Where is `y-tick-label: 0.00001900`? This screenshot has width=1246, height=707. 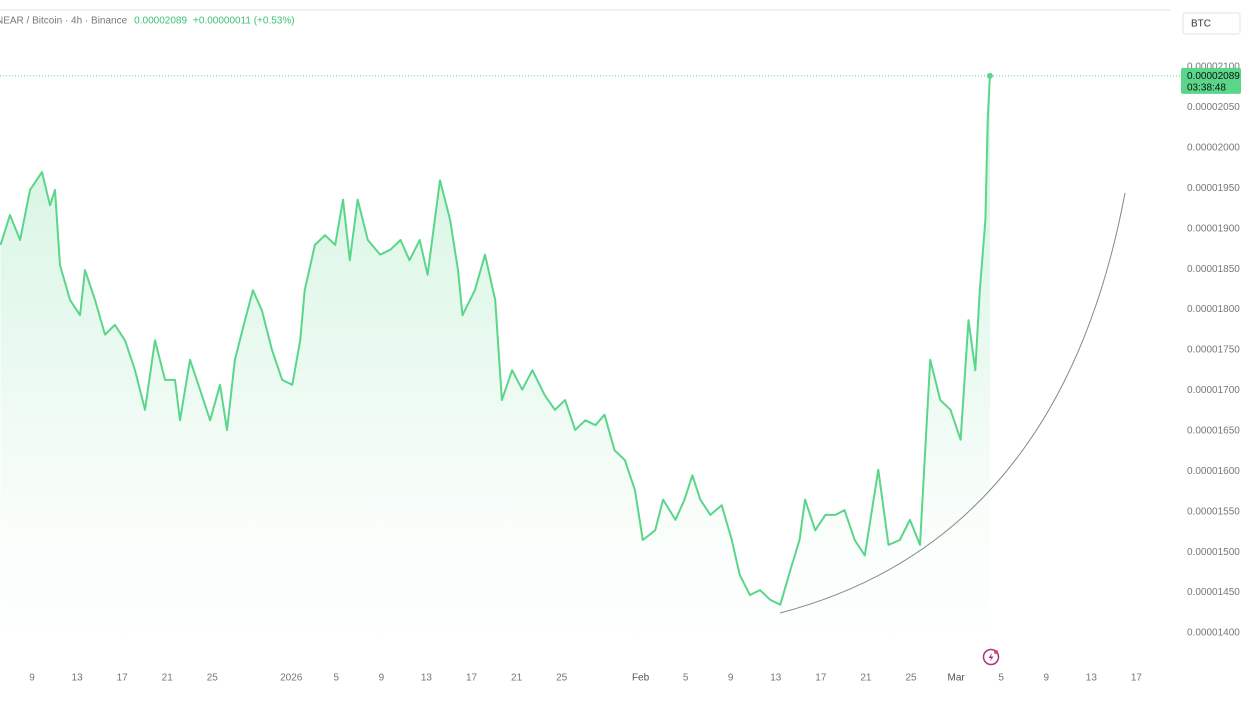
y-tick-label: 0.00001900 is located at coordinates (1213, 228).